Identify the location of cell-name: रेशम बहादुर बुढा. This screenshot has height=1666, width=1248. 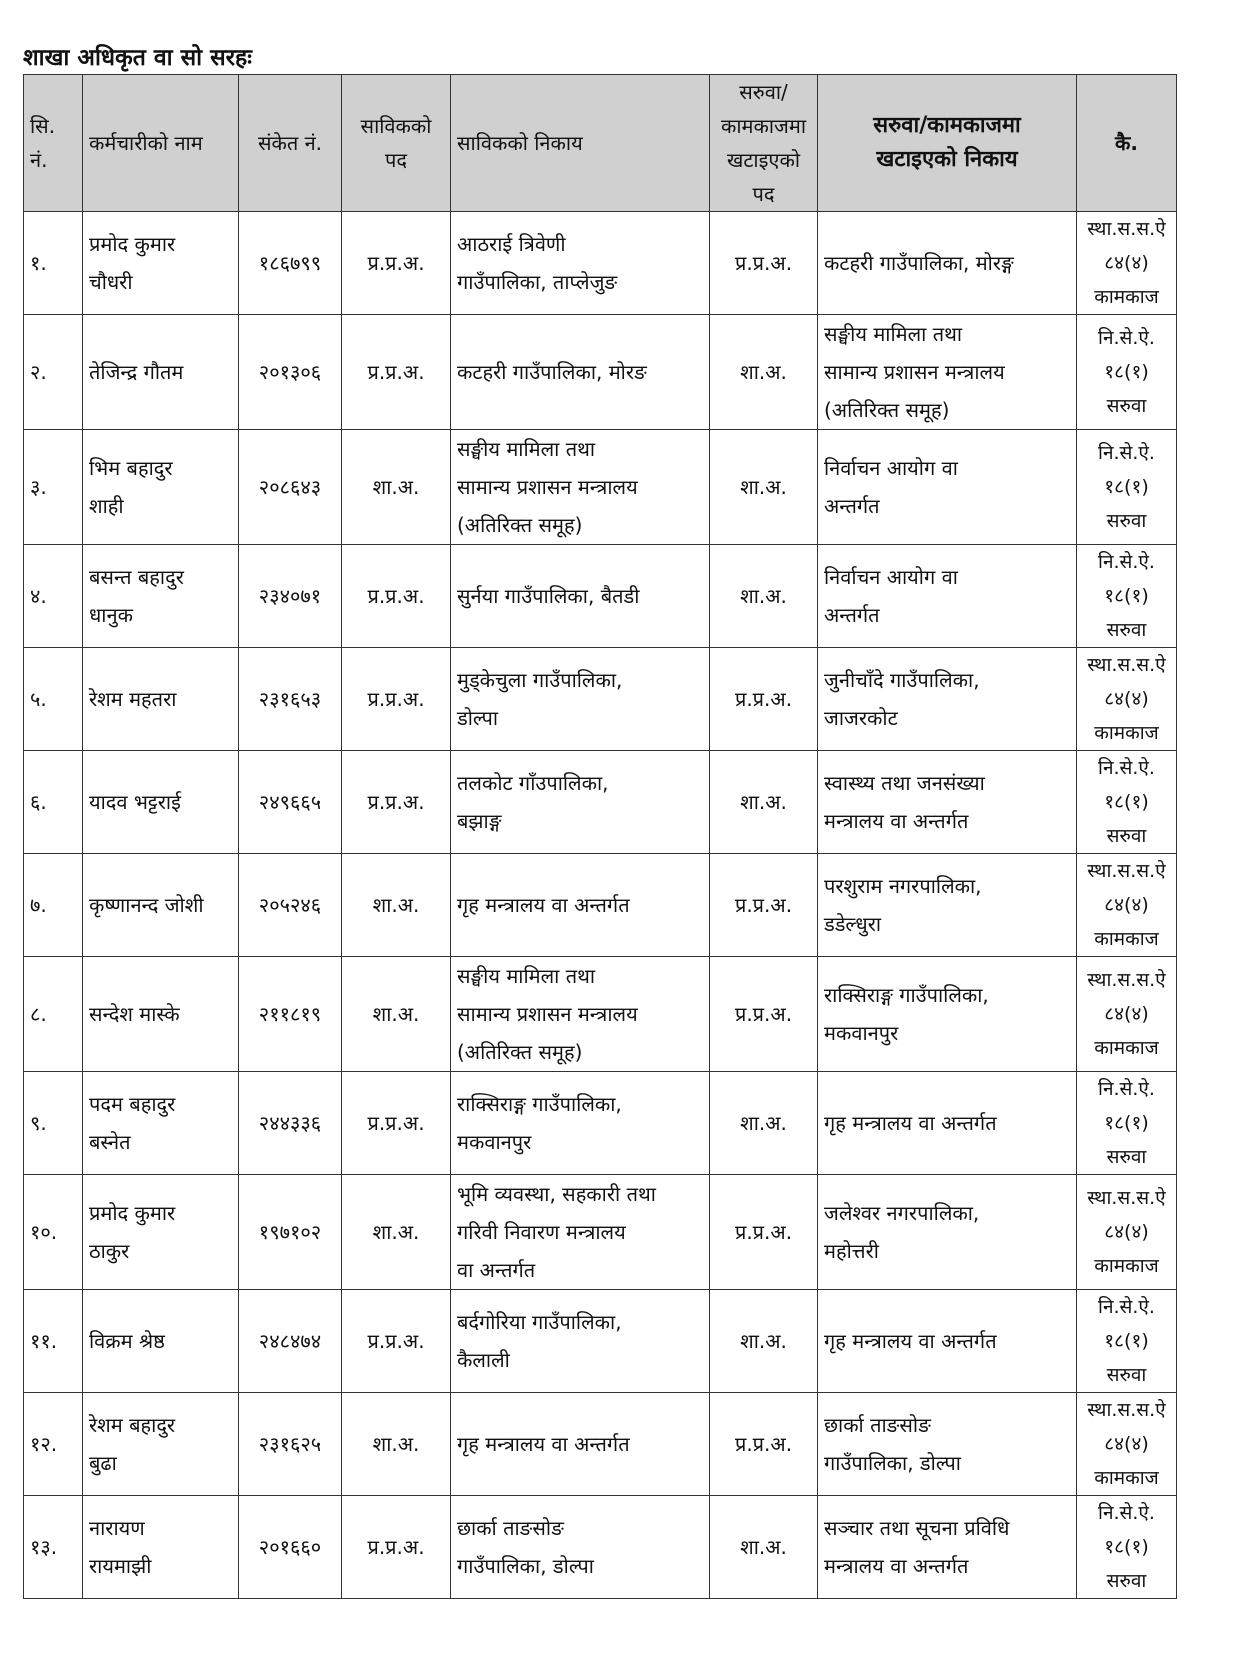
(160, 1444).